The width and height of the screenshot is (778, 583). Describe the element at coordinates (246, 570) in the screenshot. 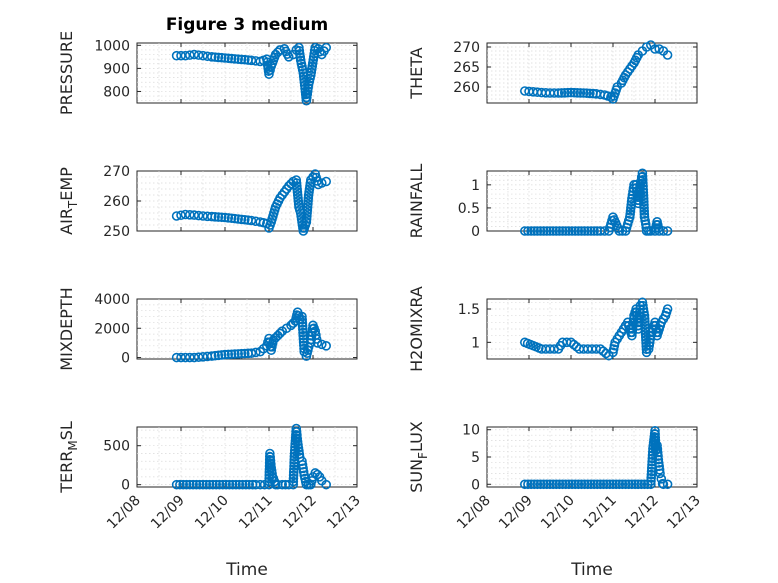

I see `x-axis-label: Time` at that location.